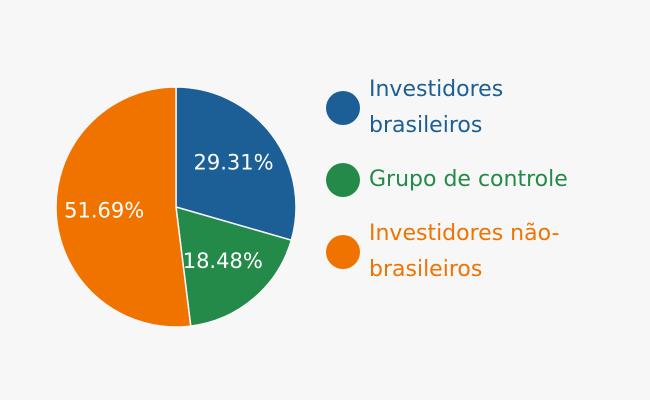 Image resolution: width=650 pixels, height=400 pixels. I want to click on legend-label: Grupo de controle, so click(468, 179).